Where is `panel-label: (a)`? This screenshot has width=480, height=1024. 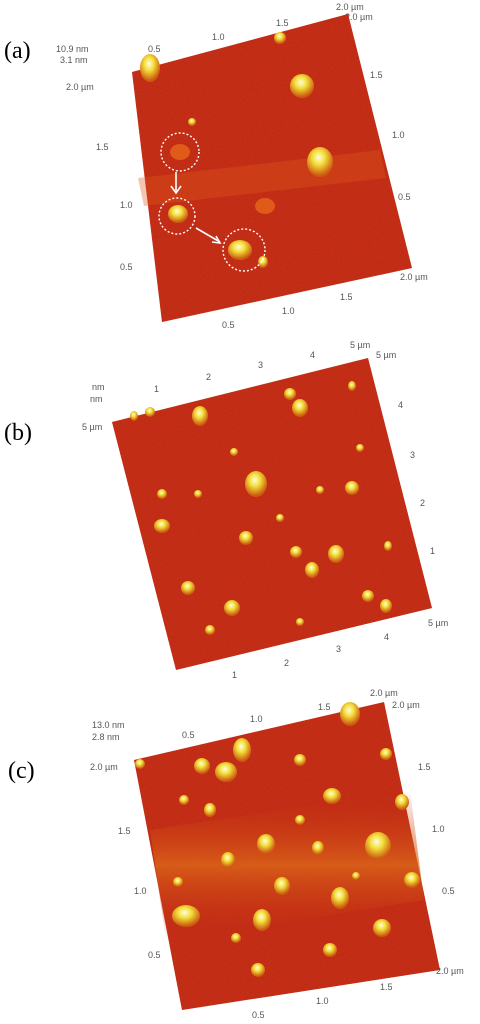 panel-label: (a) is located at coordinates (17, 51).